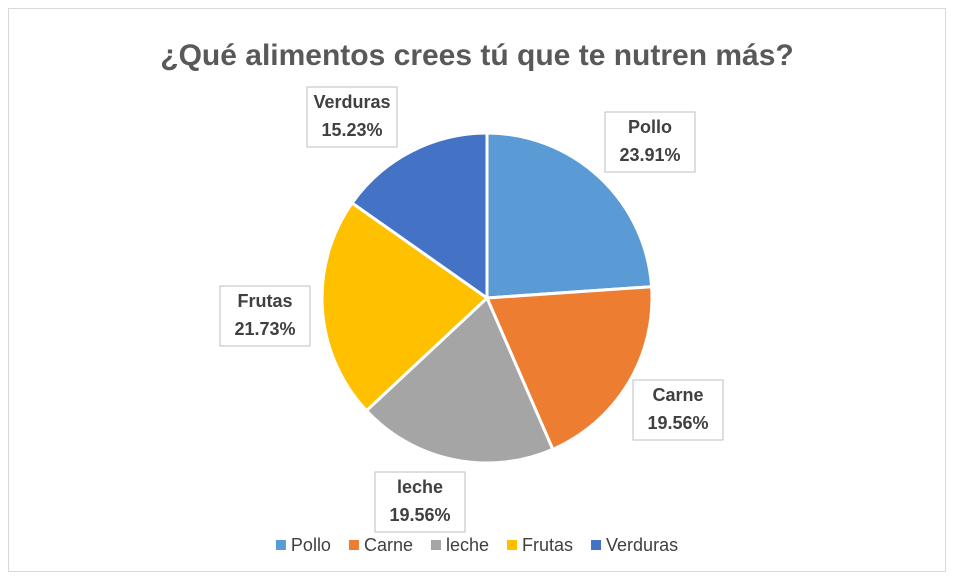 This screenshot has width=954, height=585. I want to click on data-label-name: Frutas, so click(264, 301).